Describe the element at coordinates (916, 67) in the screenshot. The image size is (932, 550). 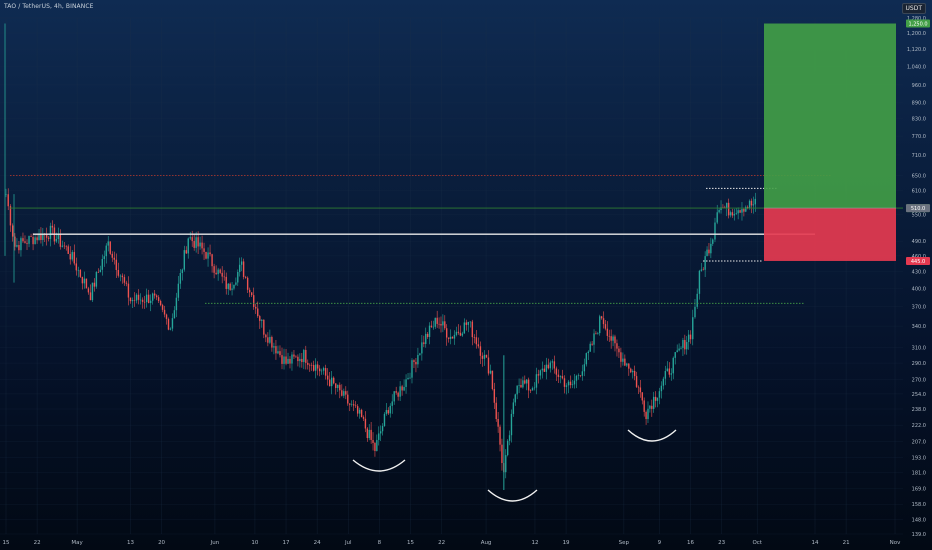
I see `price-axis-tick: 1,040.0` at that location.